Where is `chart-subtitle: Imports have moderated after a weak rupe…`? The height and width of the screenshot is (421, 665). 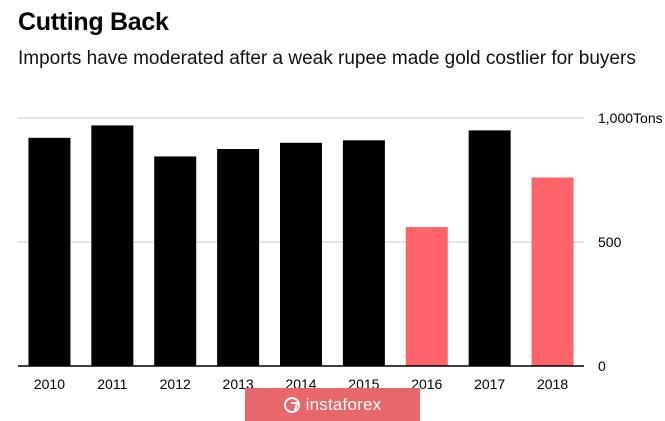 chart-subtitle: Imports have moderated after a weak rupe… is located at coordinates (327, 58).